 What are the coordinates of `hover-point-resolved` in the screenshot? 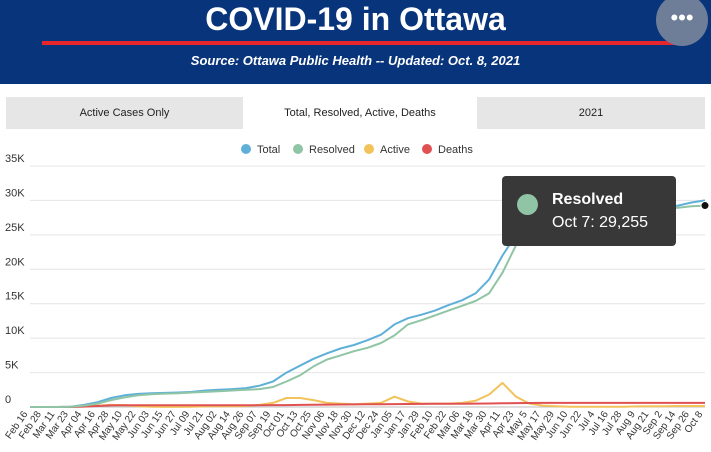 It's located at (705, 206).